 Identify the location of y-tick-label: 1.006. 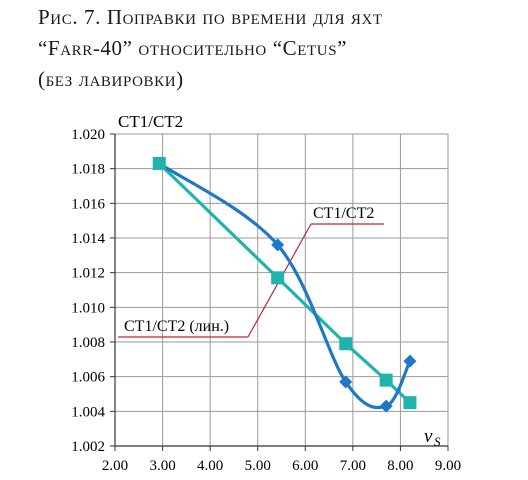
(88, 378).